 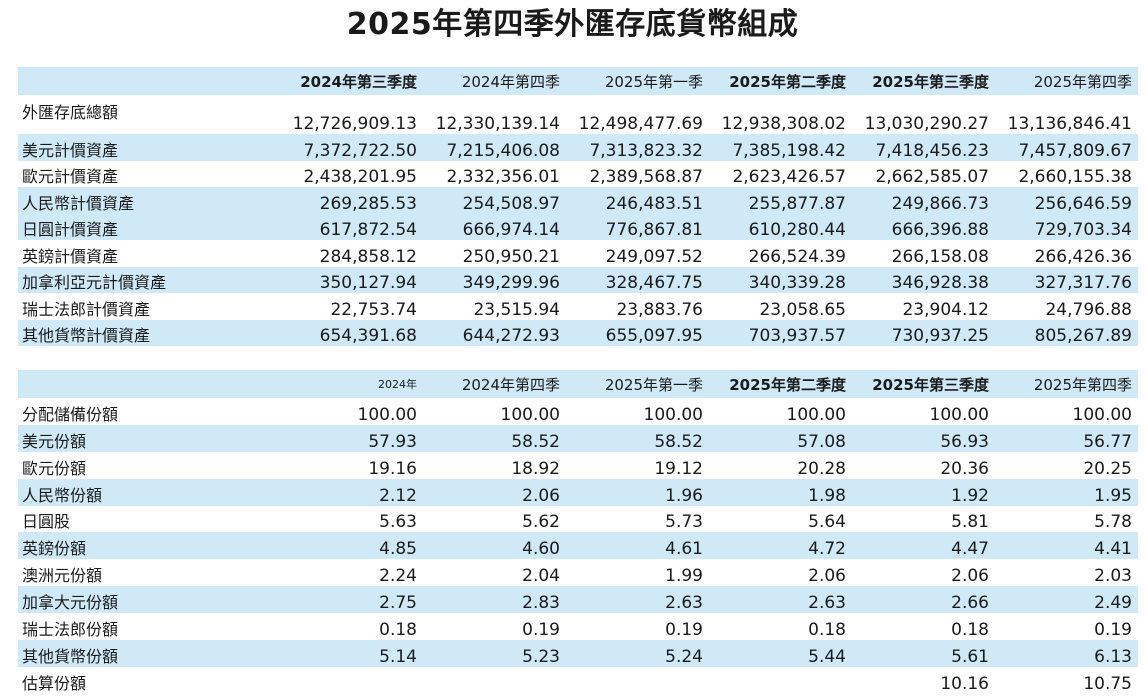 What do you see at coordinates (684, 495) in the screenshot?
I see `table-cell: 1.96` at bounding box center [684, 495].